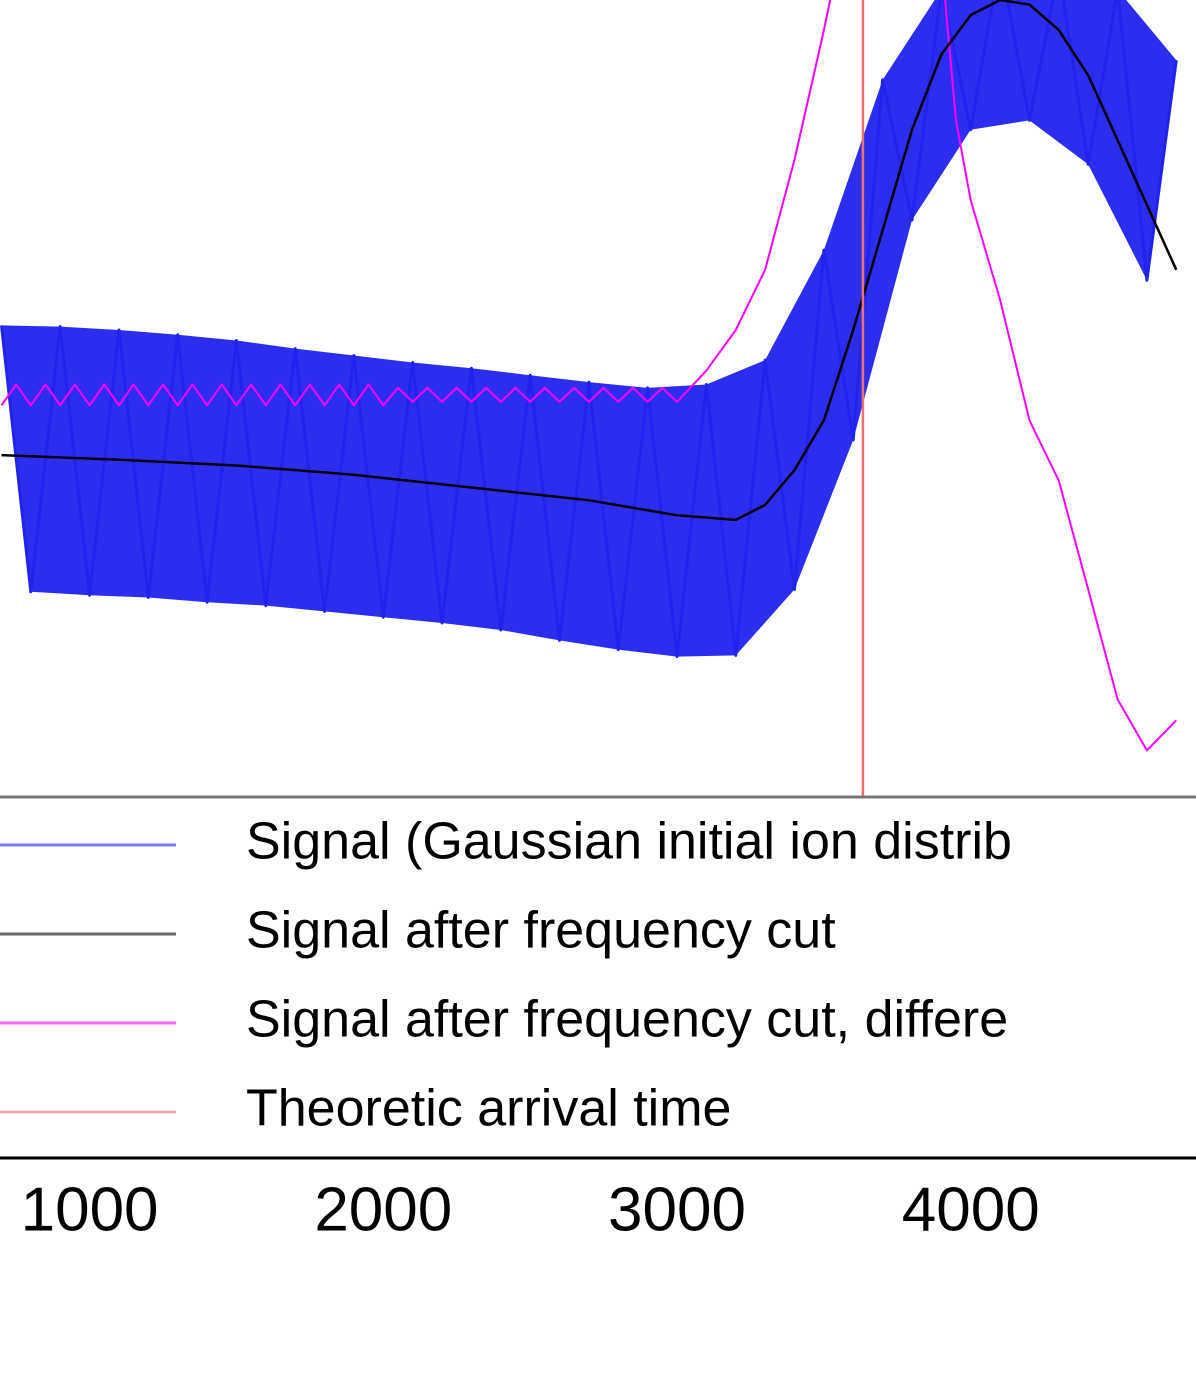 The height and width of the screenshot is (1384, 1196). What do you see at coordinates (629, 842) in the screenshot?
I see `legend-label: Signal (Gaussian initial ion distrib` at bounding box center [629, 842].